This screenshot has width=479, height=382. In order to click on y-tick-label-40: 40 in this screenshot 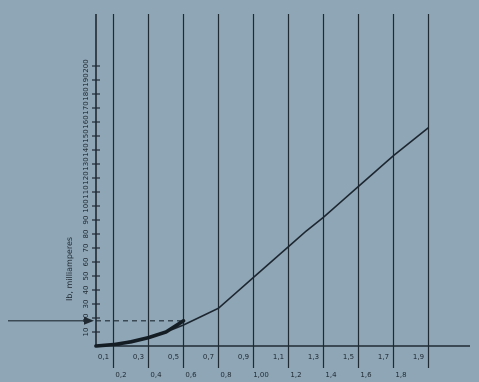, I will do `click(86, 290)`.